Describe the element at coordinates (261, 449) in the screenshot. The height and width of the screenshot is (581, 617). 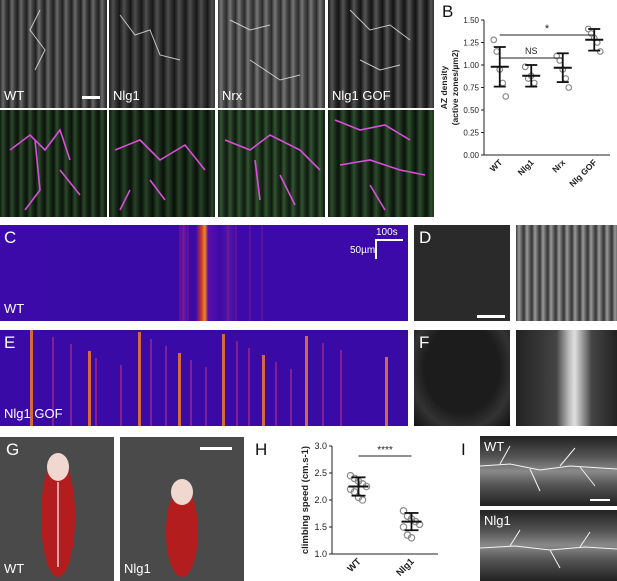
I see `panel-h-letter: H` at that location.